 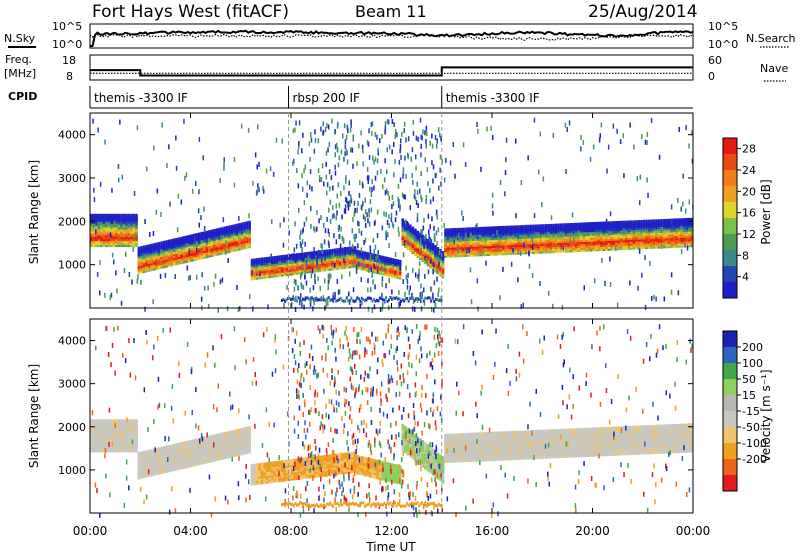 What do you see at coordinates (730, 226) in the screenshot?
I see `colorbar-segment` at bounding box center [730, 226].